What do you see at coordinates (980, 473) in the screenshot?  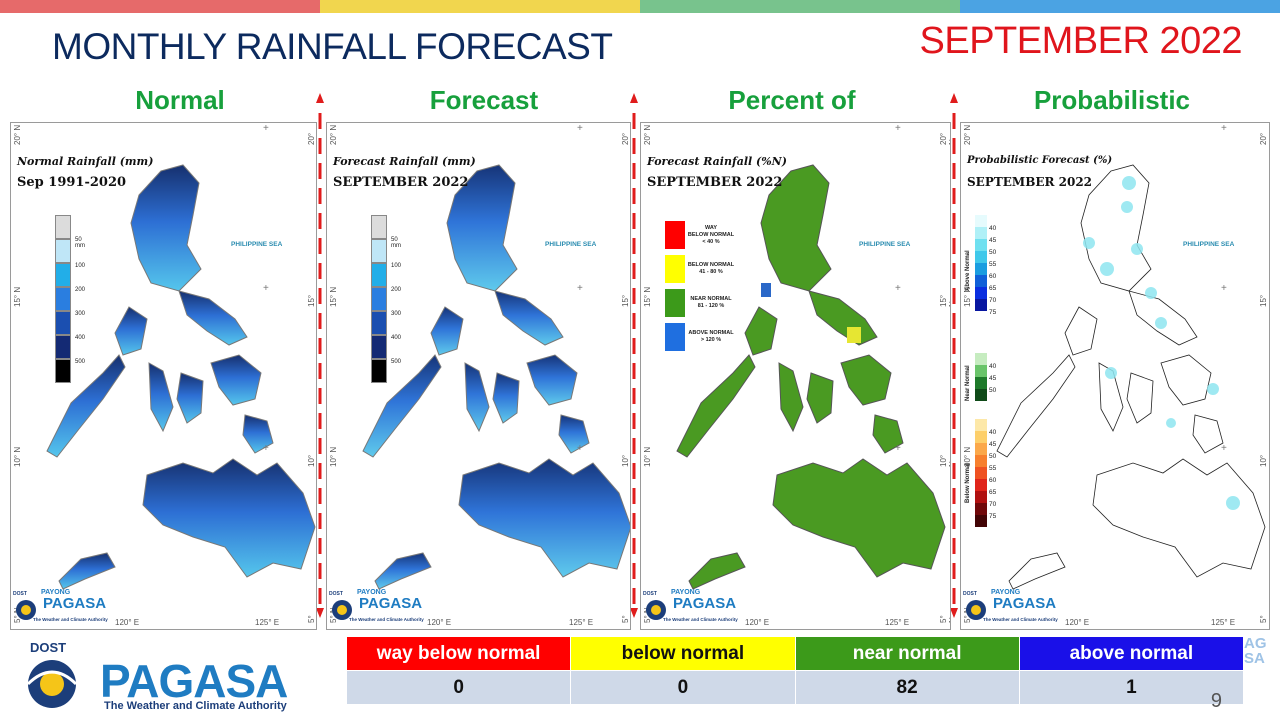 I see `prob-legend-below: 40 45 50 55 60 65 70 75 Below Normal` at bounding box center [980, 473].